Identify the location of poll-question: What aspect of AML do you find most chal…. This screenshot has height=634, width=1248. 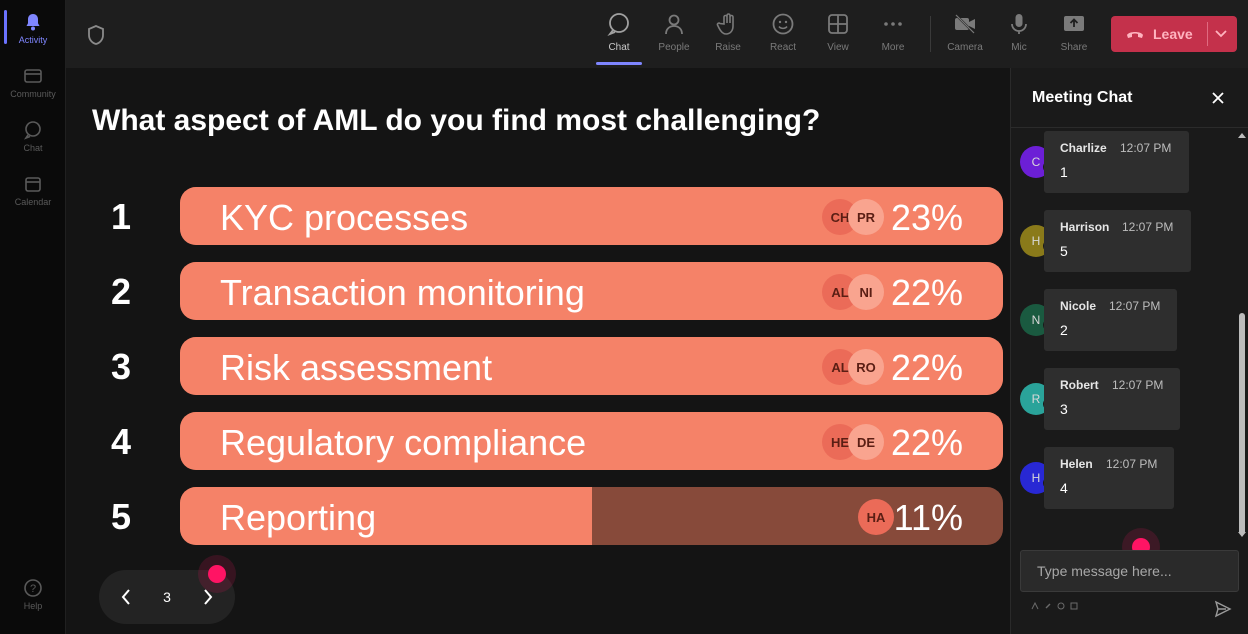
(456, 120).